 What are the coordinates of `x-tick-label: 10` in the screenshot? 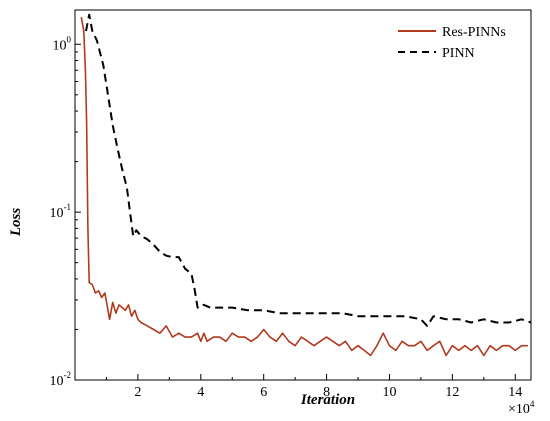 It's located at (389, 392).